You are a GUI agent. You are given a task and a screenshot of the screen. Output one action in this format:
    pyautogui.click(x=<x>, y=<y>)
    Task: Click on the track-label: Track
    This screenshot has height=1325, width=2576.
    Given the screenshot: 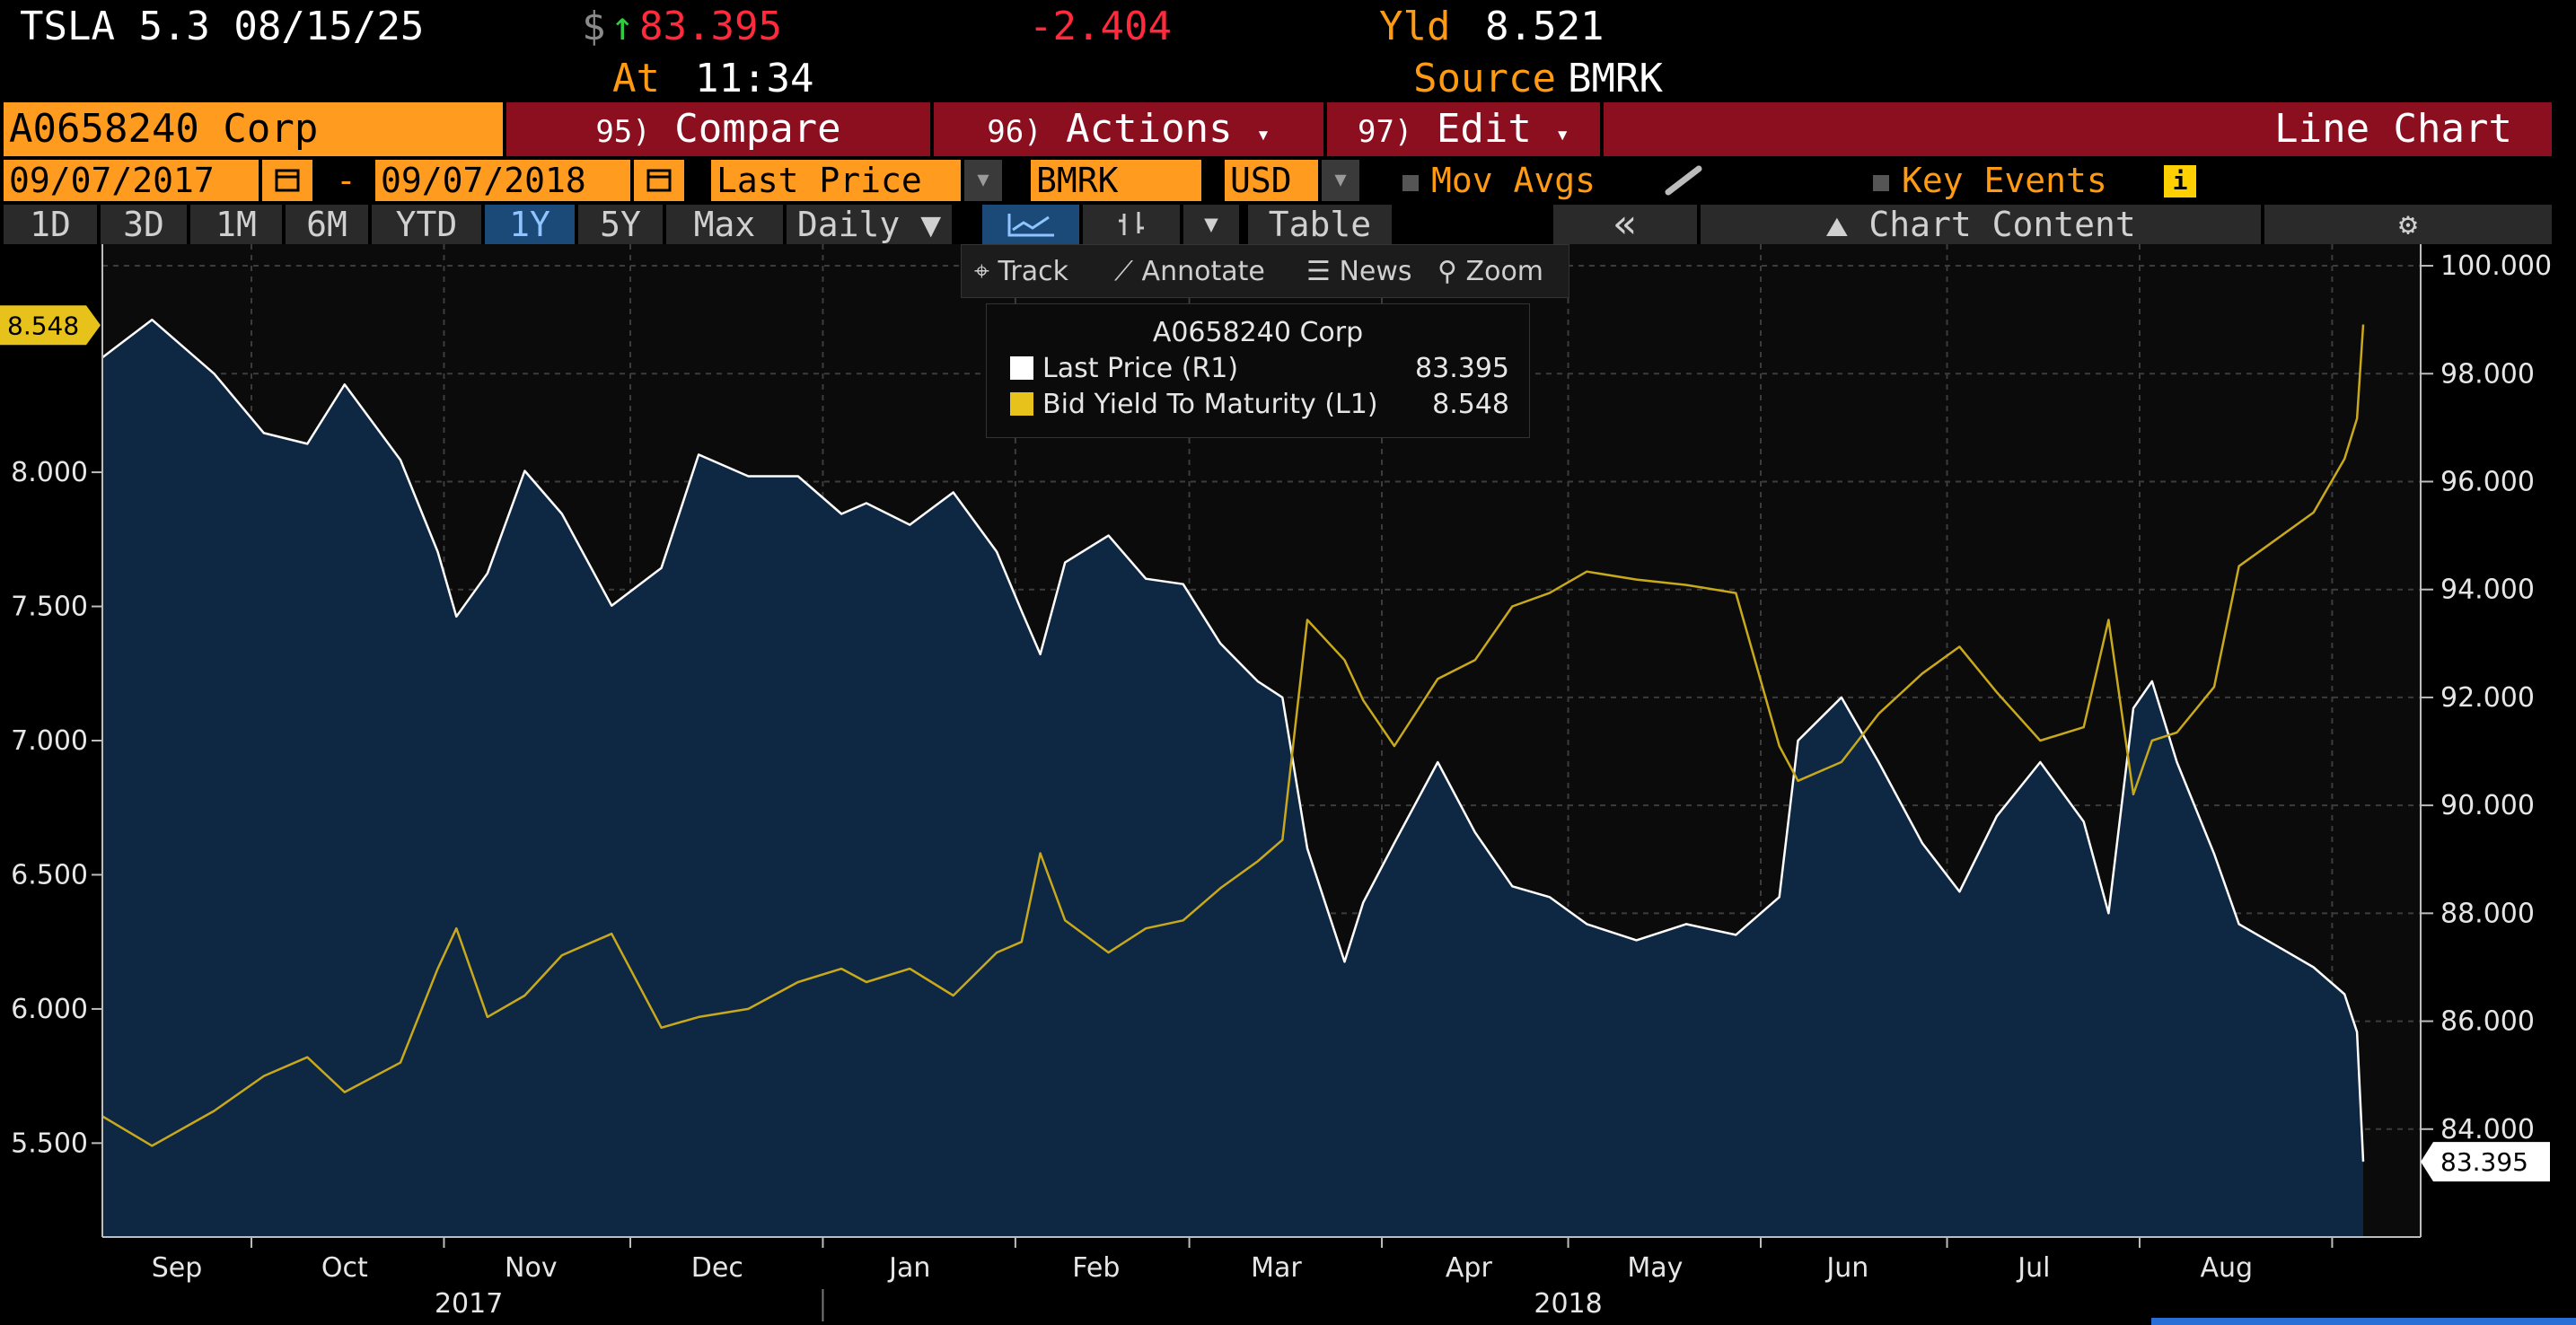 What is the action you would take?
    pyautogui.click(x=1033, y=271)
    